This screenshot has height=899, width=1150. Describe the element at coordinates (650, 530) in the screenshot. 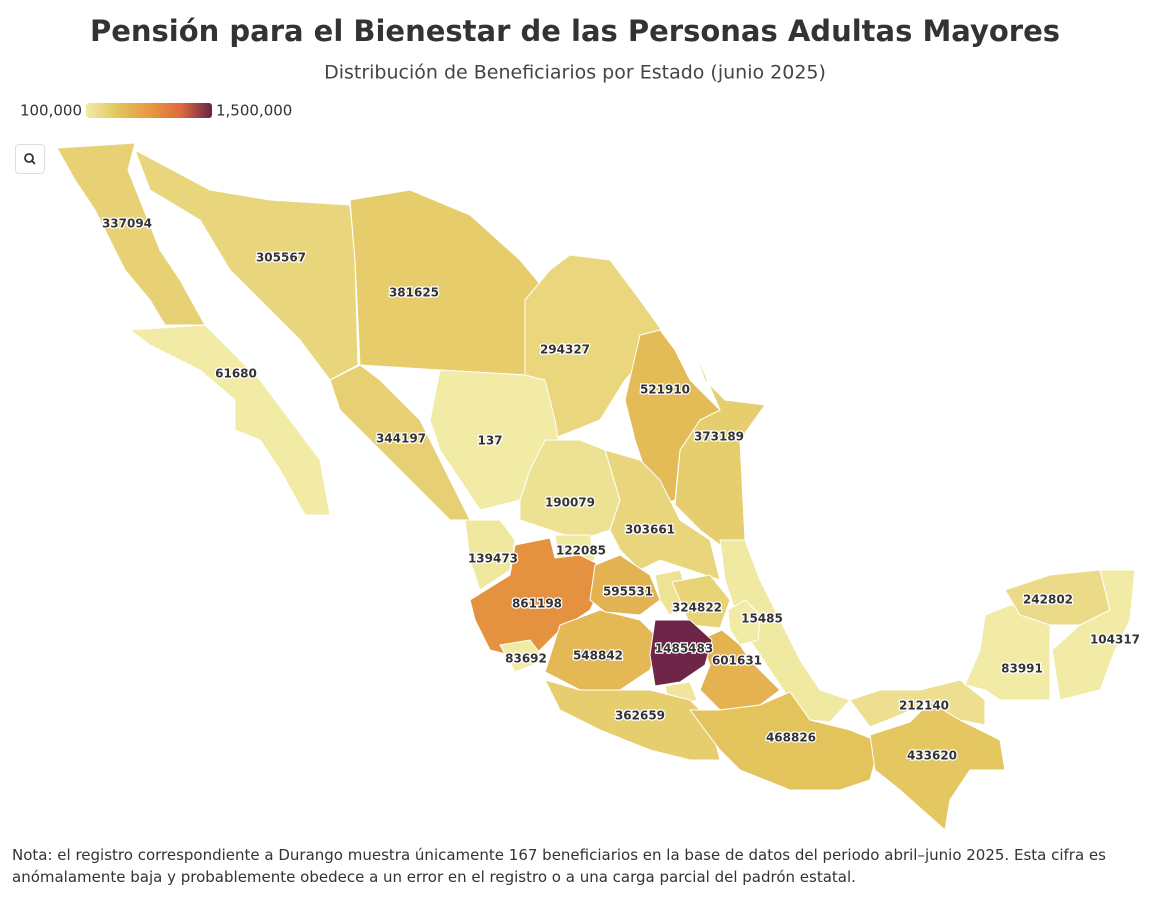

I see `state-value-label: 303661` at that location.